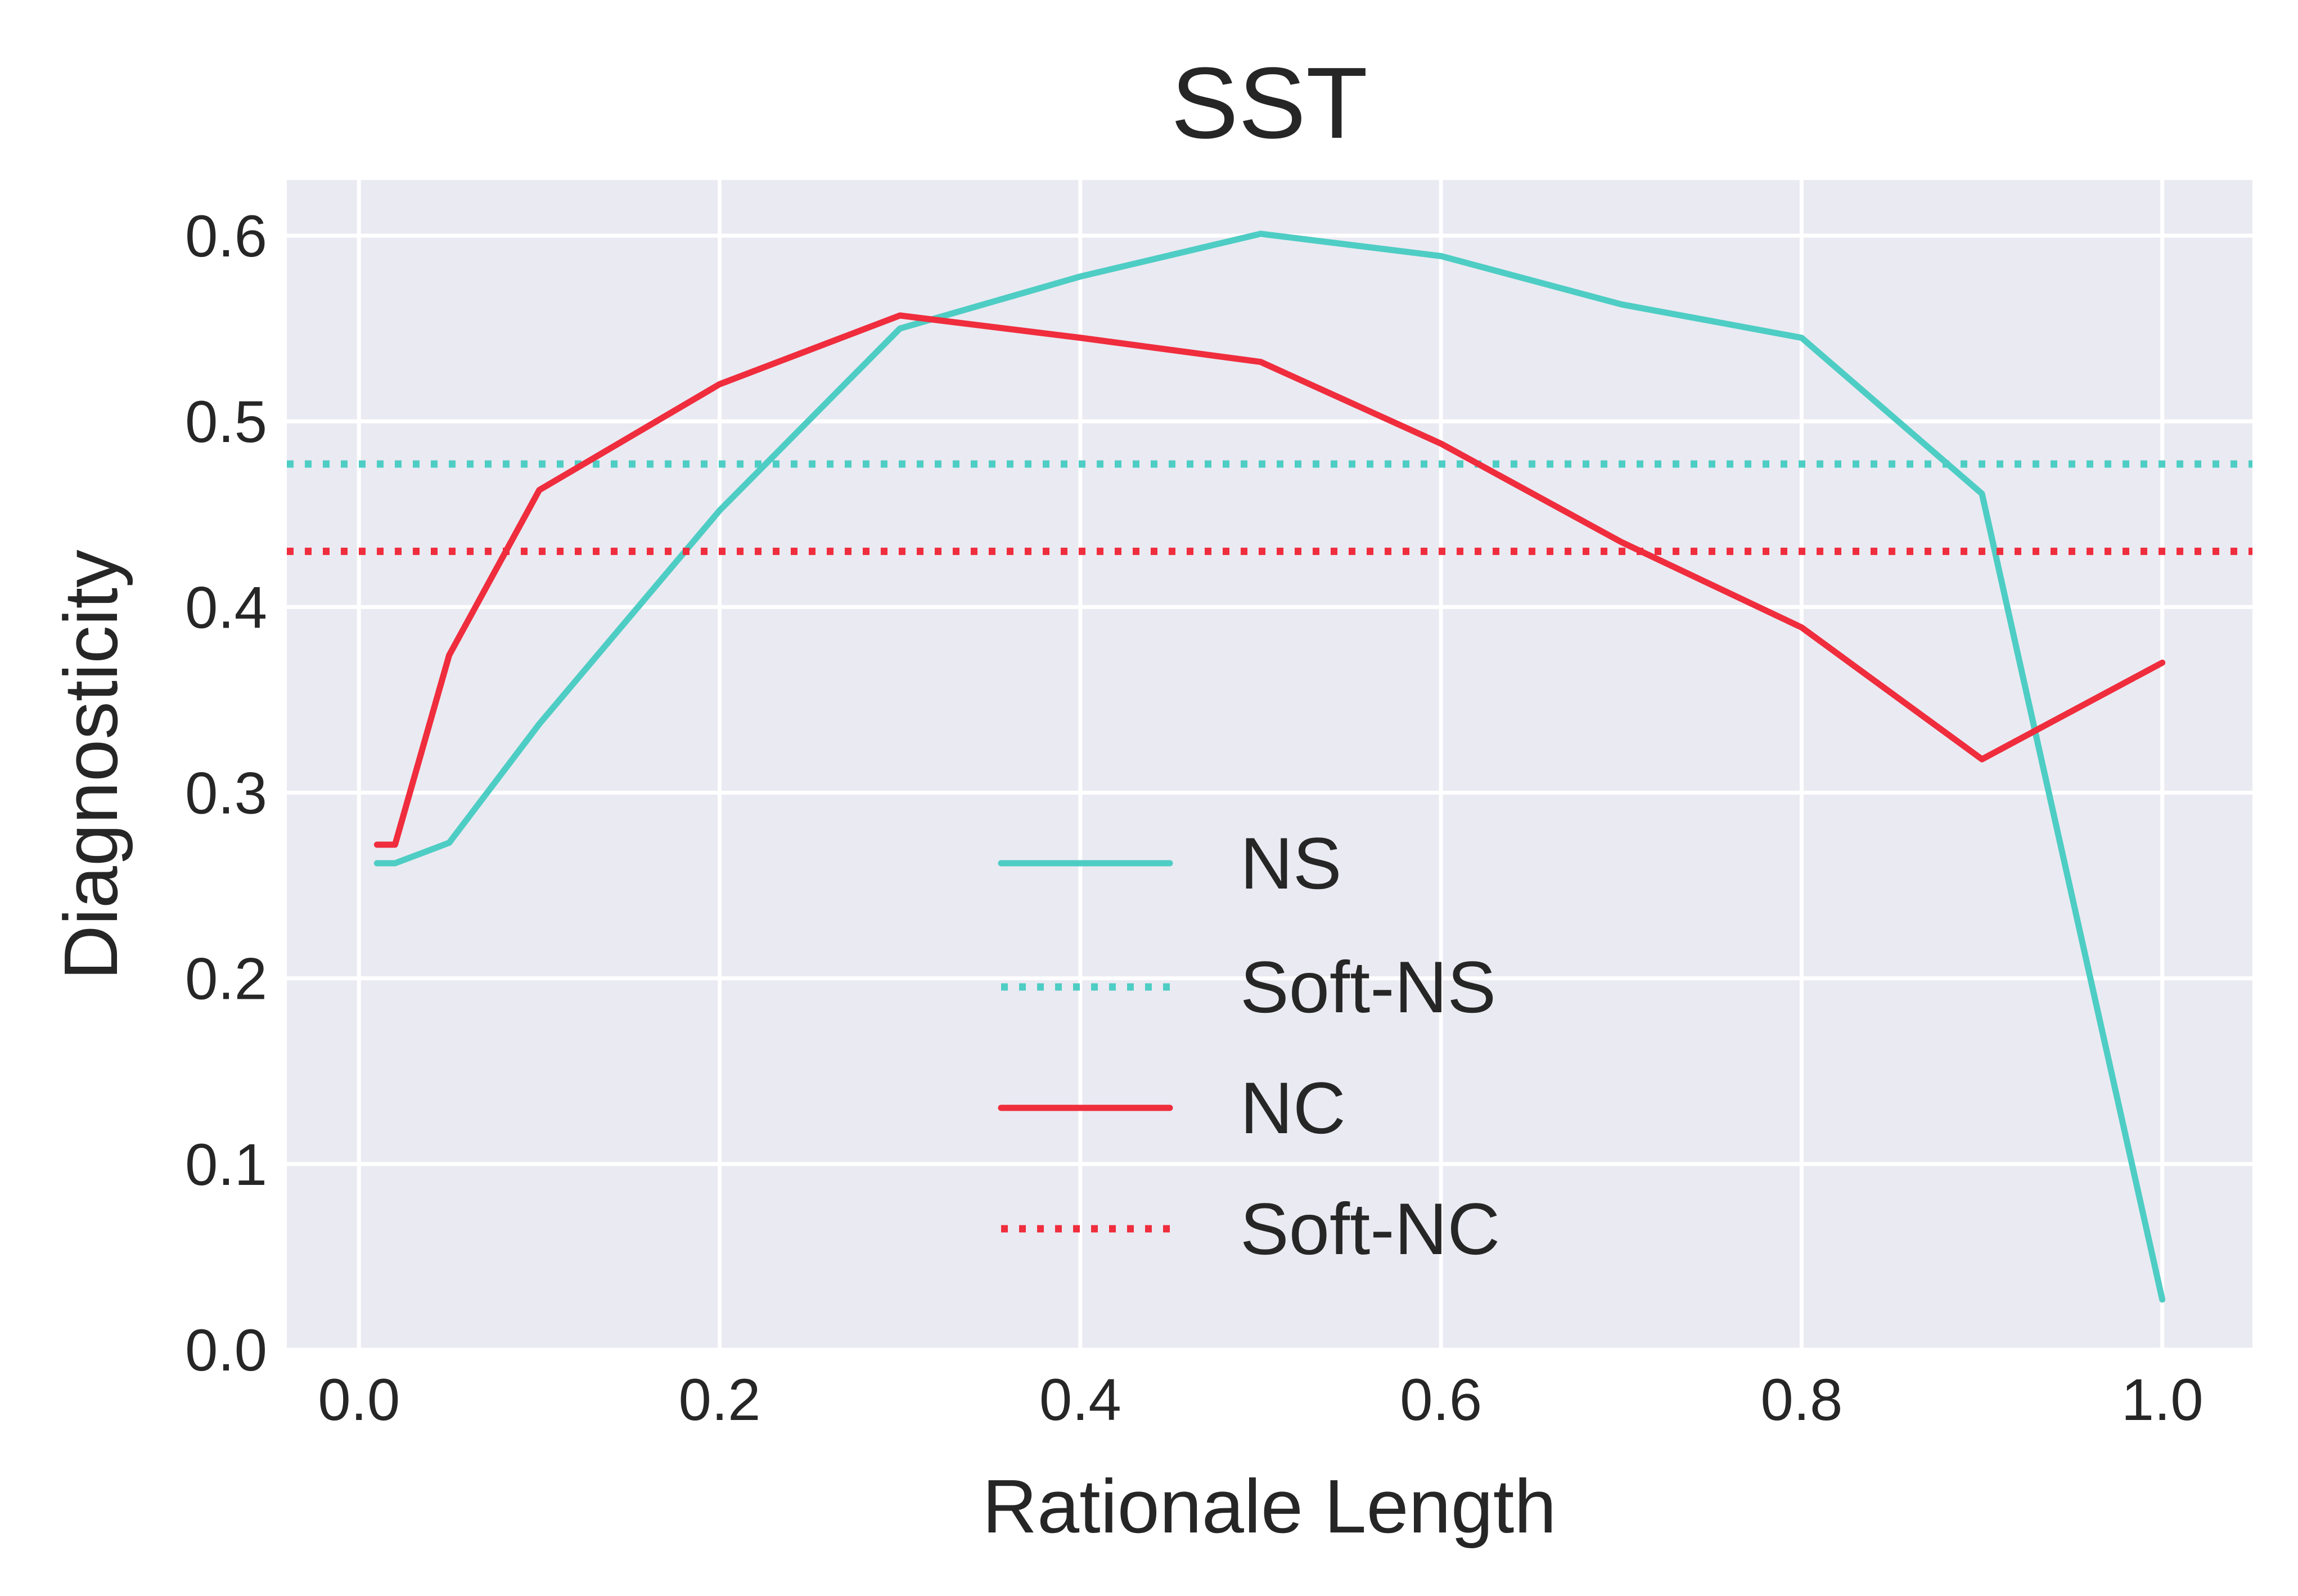 The image size is (2298, 1596). I want to click on legend: NS Soft-NS NC Soft-NC, so click(1249, 1046).